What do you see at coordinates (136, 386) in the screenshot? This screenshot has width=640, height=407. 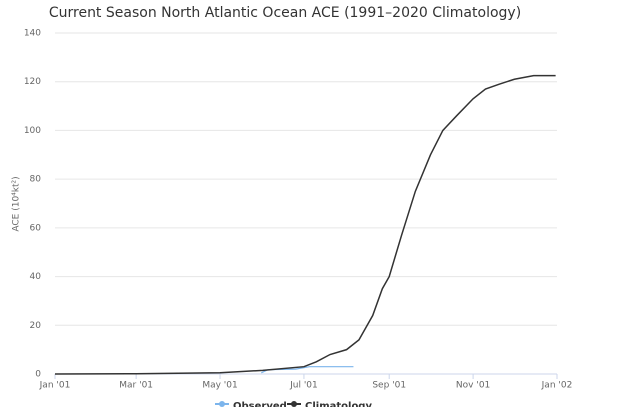 I see `x-tick-label: Mar '01` at bounding box center [136, 386].